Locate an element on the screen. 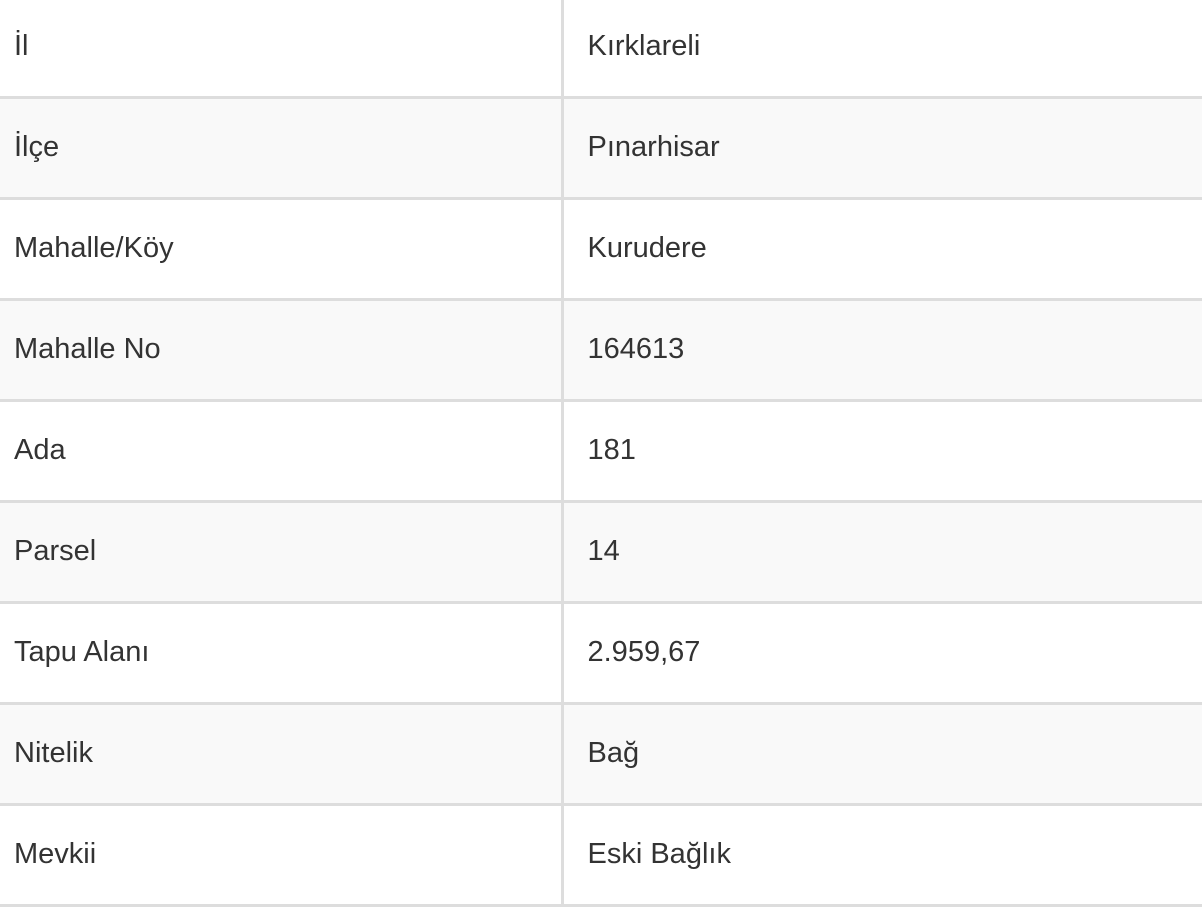 This screenshot has width=1202, height=907. row-label: Parsel is located at coordinates (282, 552).